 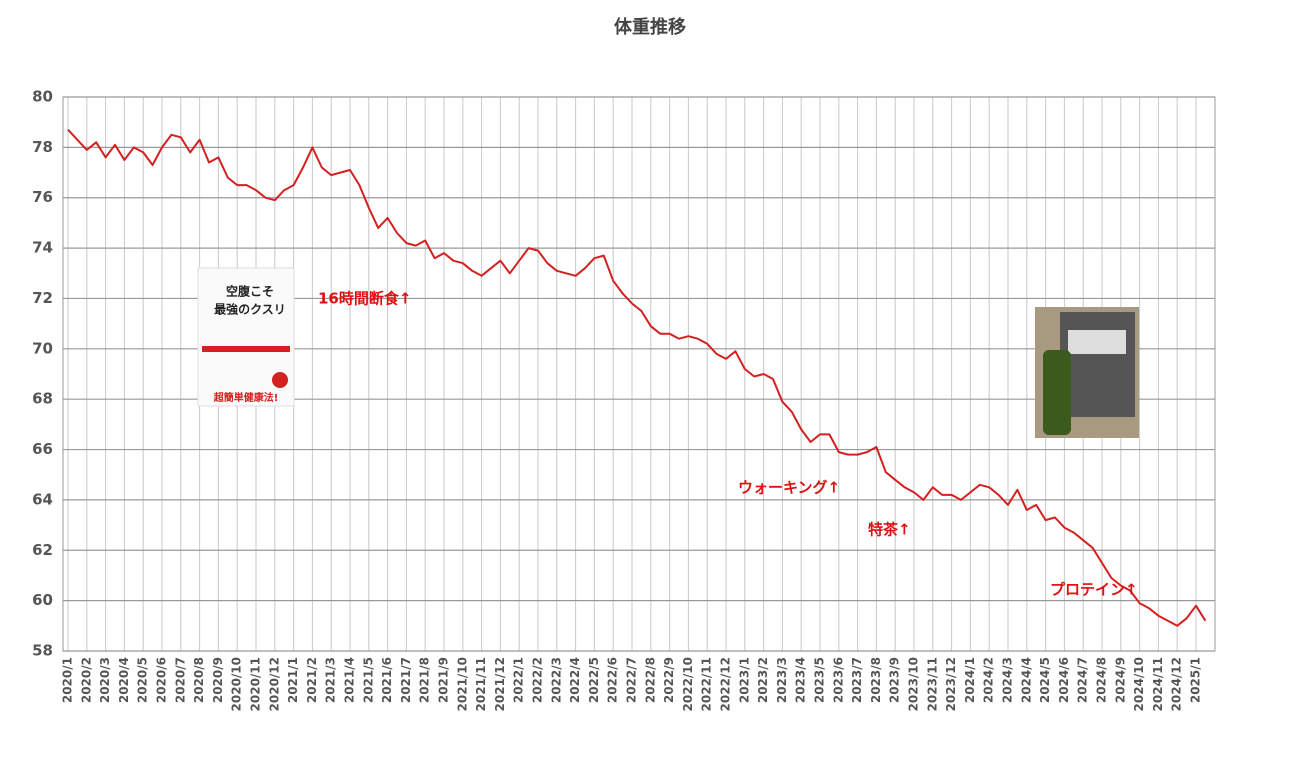 I want to click on x-tick-label: 2024/9, so click(x=1120, y=680).